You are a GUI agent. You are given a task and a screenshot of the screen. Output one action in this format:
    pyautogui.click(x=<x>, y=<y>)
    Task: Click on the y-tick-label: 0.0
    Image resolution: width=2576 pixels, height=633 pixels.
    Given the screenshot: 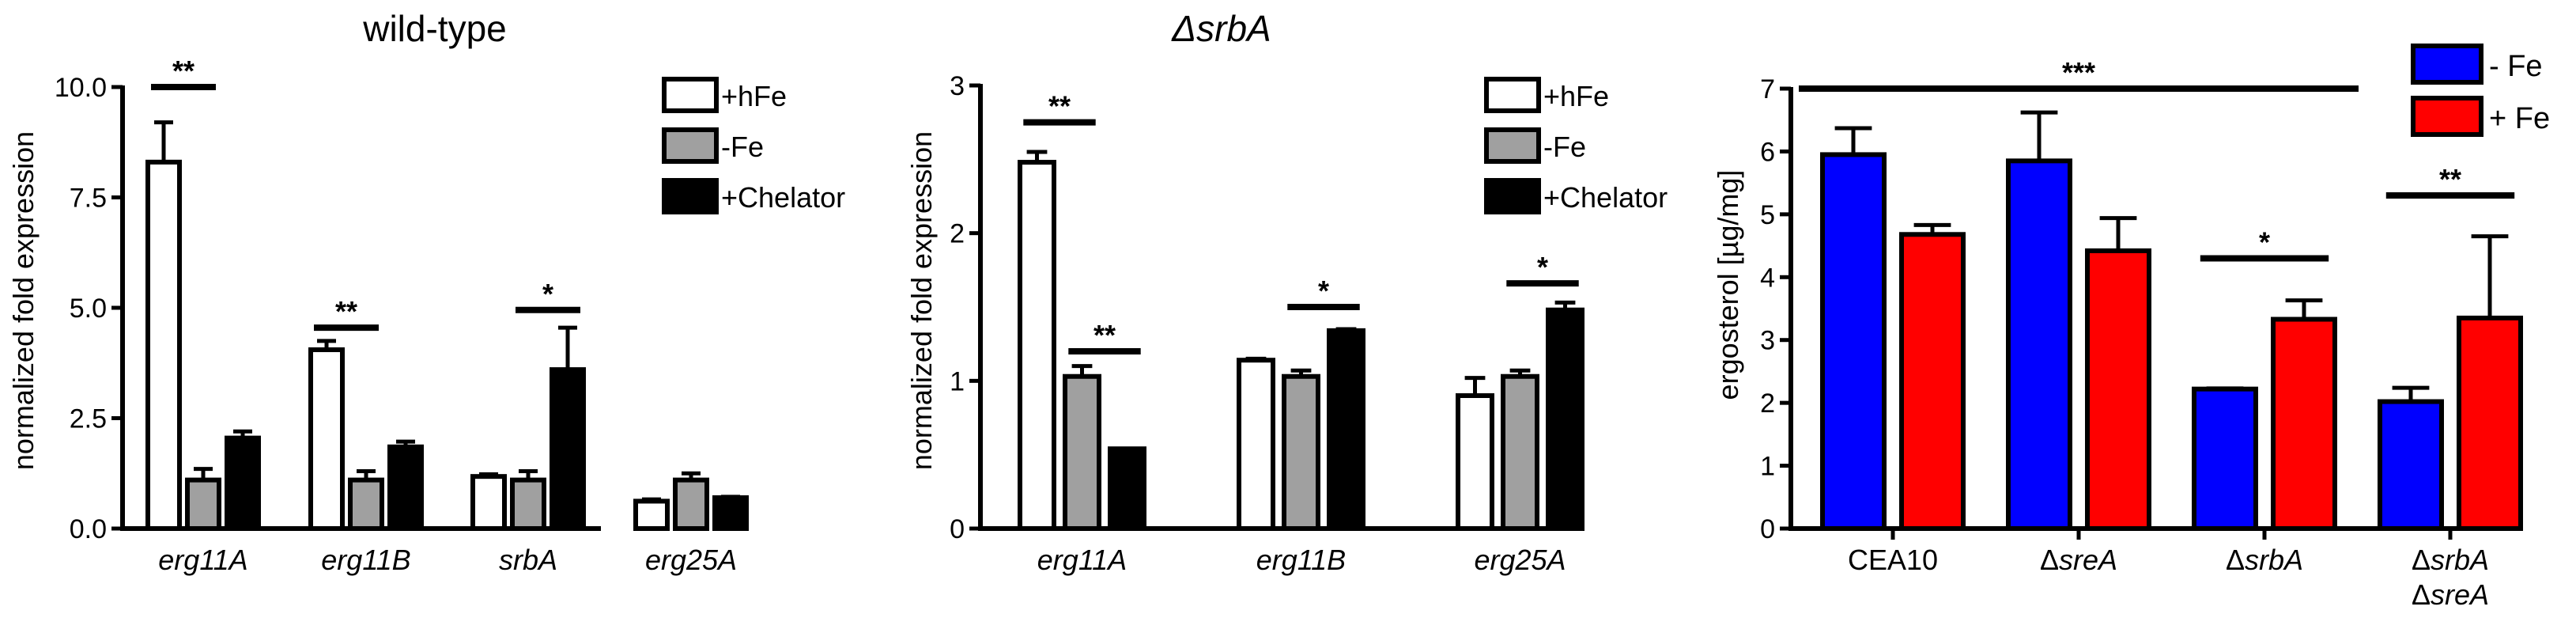 What is the action you would take?
    pyautogui.click(x=88, y=529)
    